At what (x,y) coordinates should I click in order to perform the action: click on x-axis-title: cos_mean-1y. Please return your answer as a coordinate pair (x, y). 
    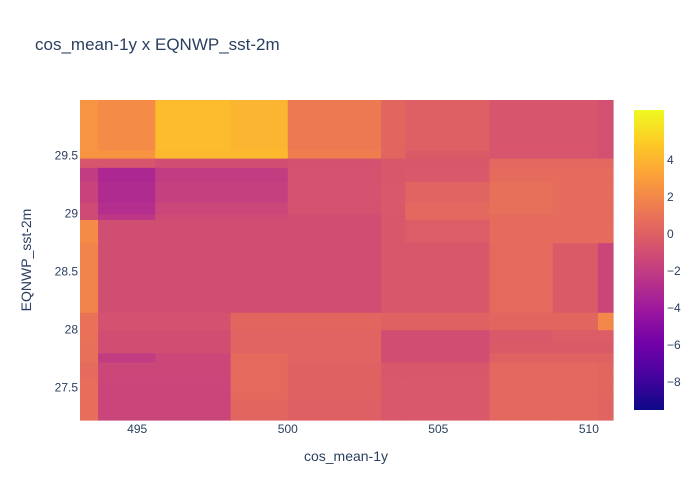
    Looking at the image, I should click on (346, 456).